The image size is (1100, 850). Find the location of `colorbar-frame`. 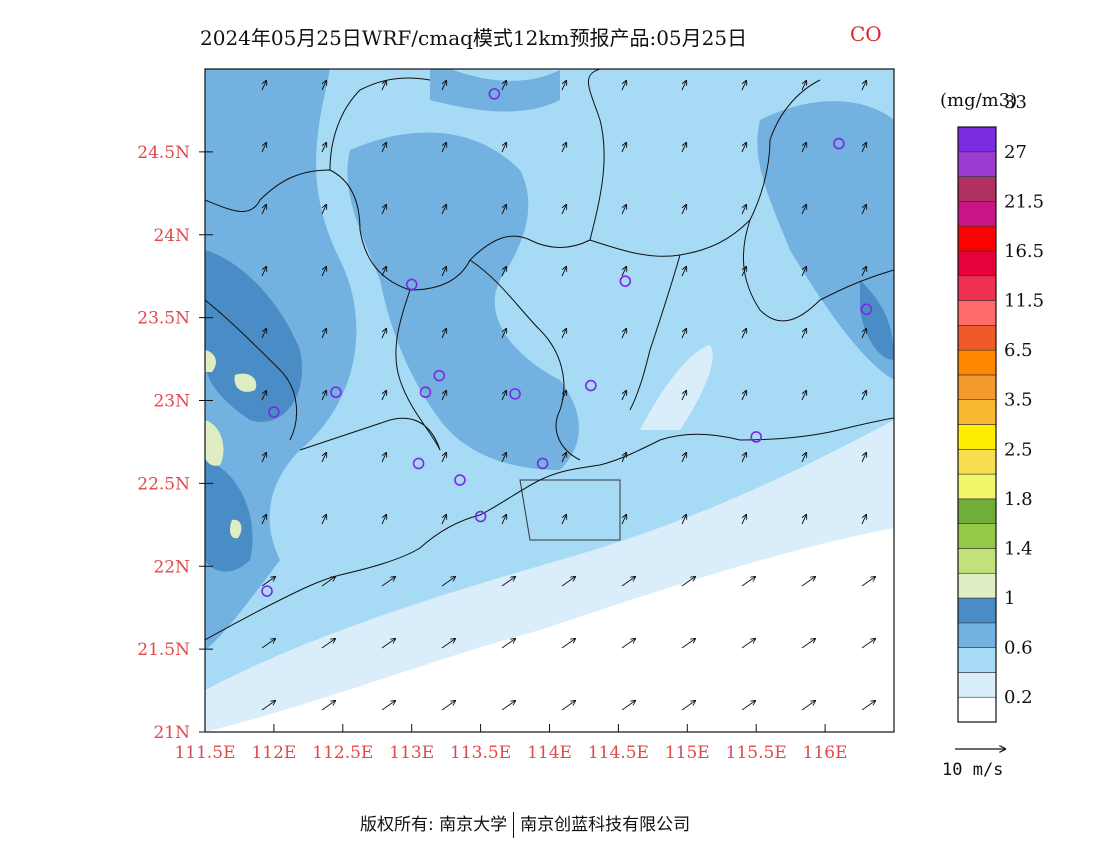

colorbar-frame is located at coordinates (977, 424).